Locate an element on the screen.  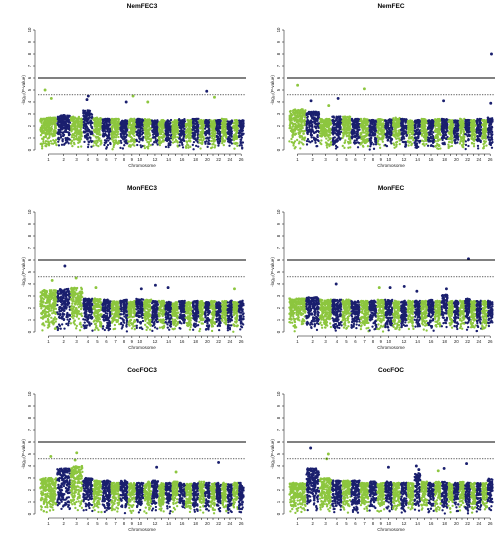
x-tick-label: 5 is located at coordinates (97, 159).